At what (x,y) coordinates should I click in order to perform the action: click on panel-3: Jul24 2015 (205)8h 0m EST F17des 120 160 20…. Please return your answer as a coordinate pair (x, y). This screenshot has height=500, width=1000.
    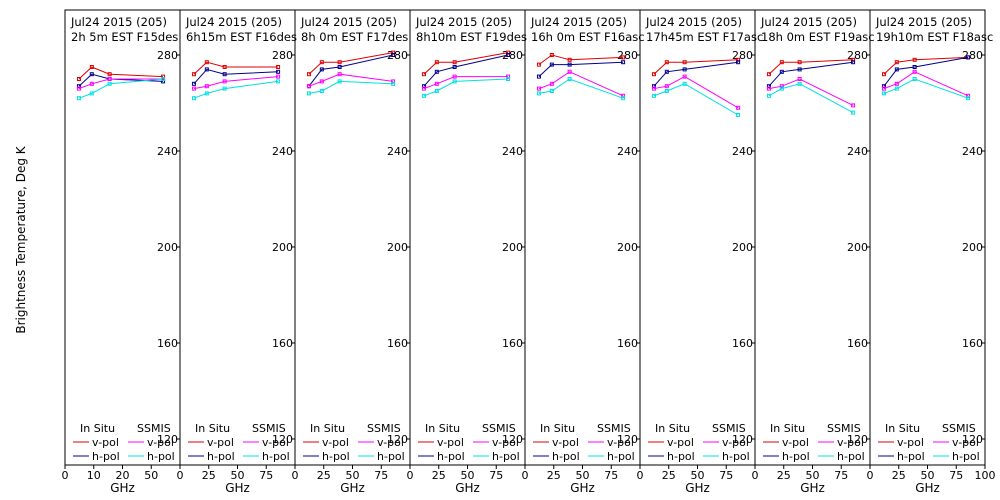
    Looking at the image, I should click on (351, 252).